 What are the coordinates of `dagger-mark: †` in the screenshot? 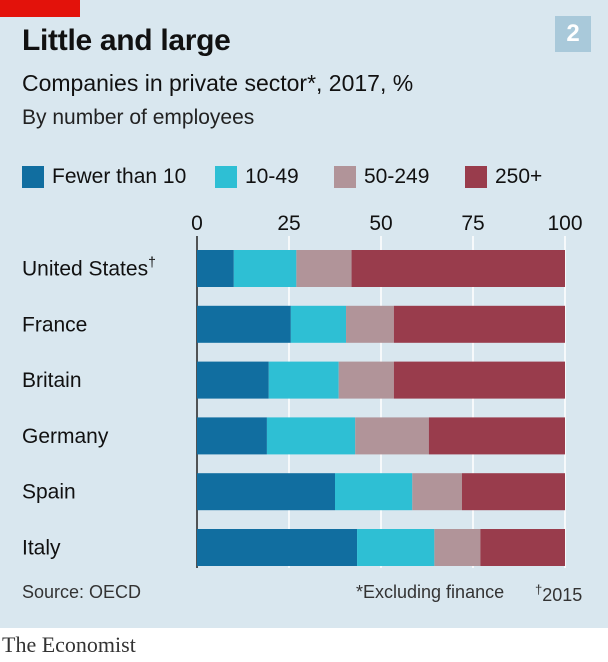 It's located at (539, 589).